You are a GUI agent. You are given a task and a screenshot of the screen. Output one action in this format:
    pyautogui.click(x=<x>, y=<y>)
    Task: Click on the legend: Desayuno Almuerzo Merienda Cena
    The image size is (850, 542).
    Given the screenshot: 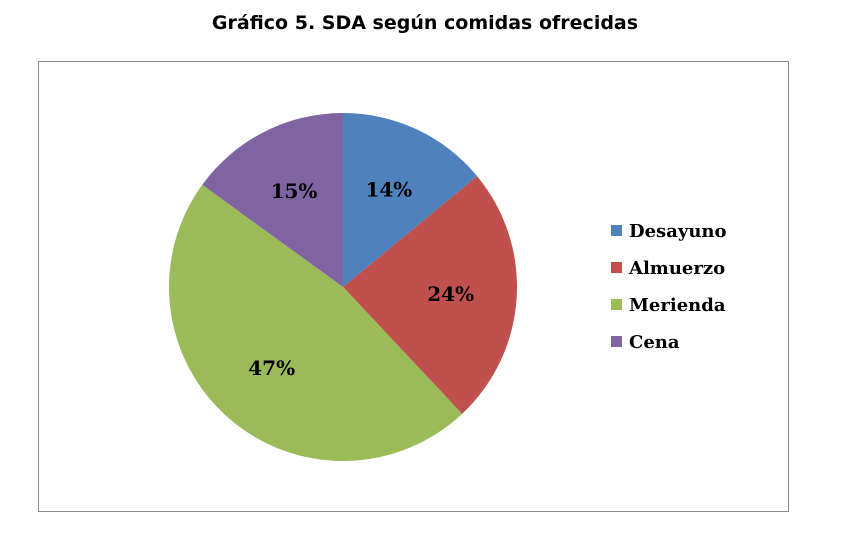 What is the action you would take?
    pyautogui.click(x=669, y=287)
    